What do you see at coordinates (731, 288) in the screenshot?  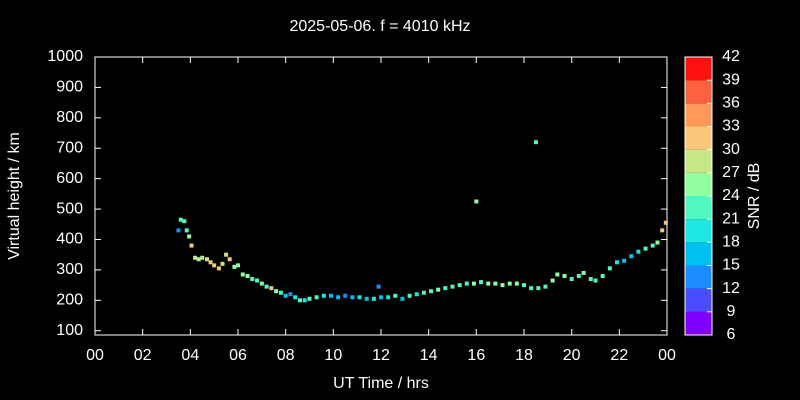 I see `colorbar-tick-label: 12` at bounding box center [731, 288].